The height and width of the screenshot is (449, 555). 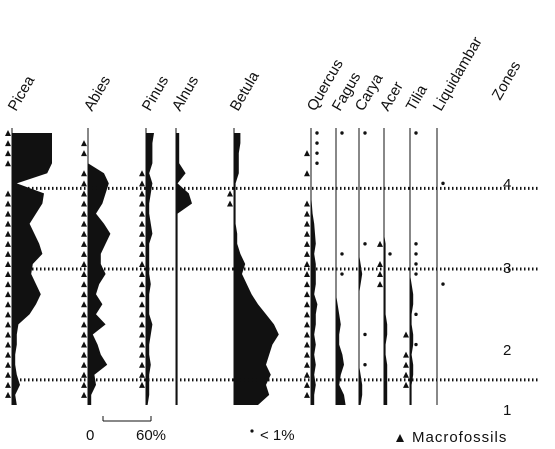 What do you see at coordinates (507, 350) in the screenshot?
I see `zone-label-2: 2` at bounding box center [507, 350].